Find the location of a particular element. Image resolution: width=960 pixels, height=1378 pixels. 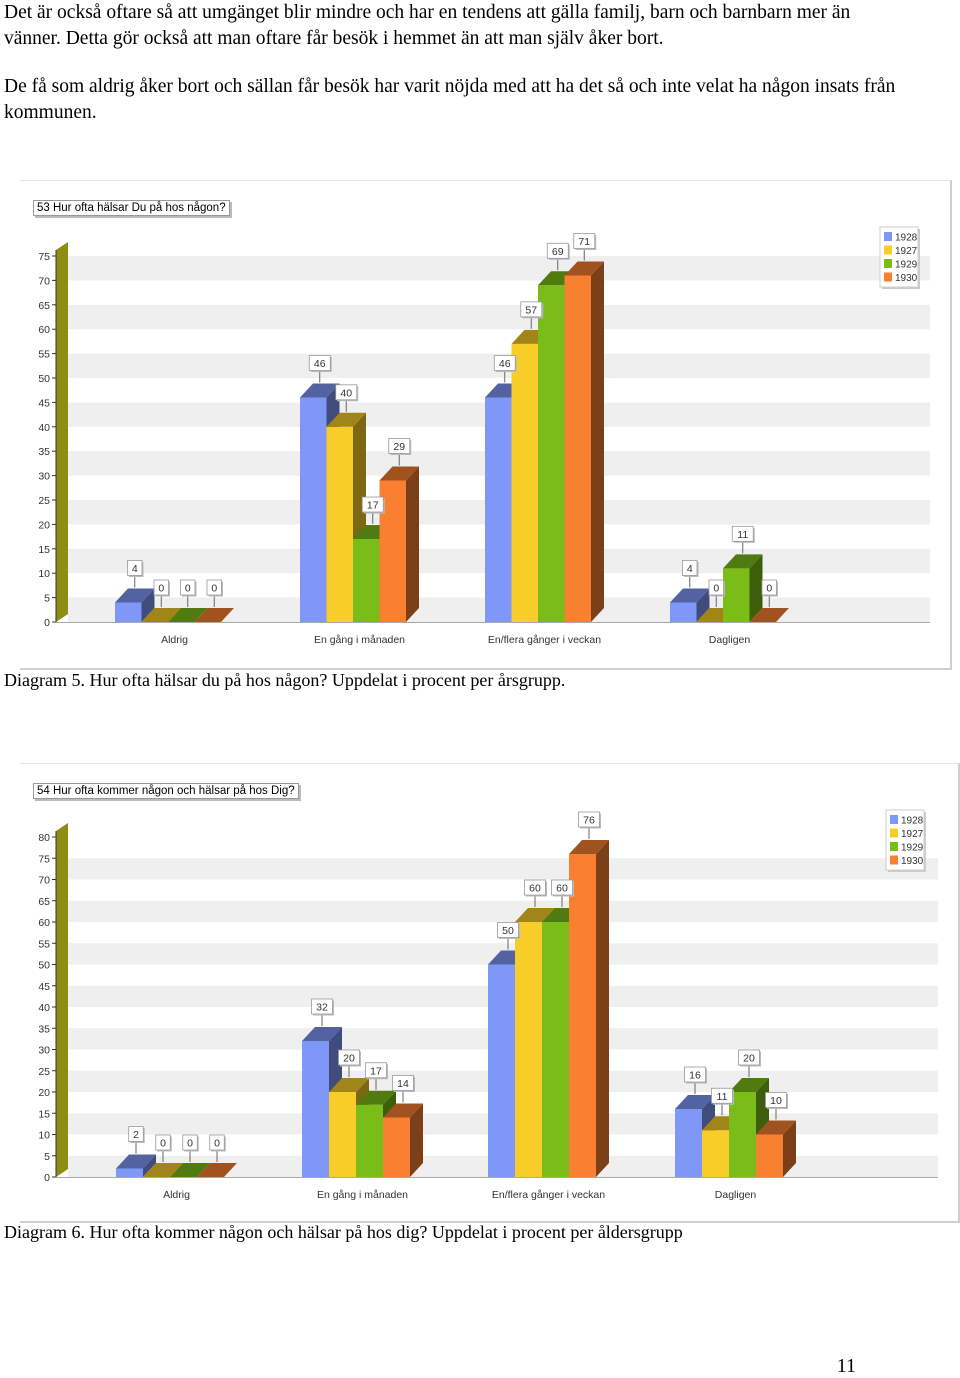

data-label: 76 is located at coordinates (589, 825).